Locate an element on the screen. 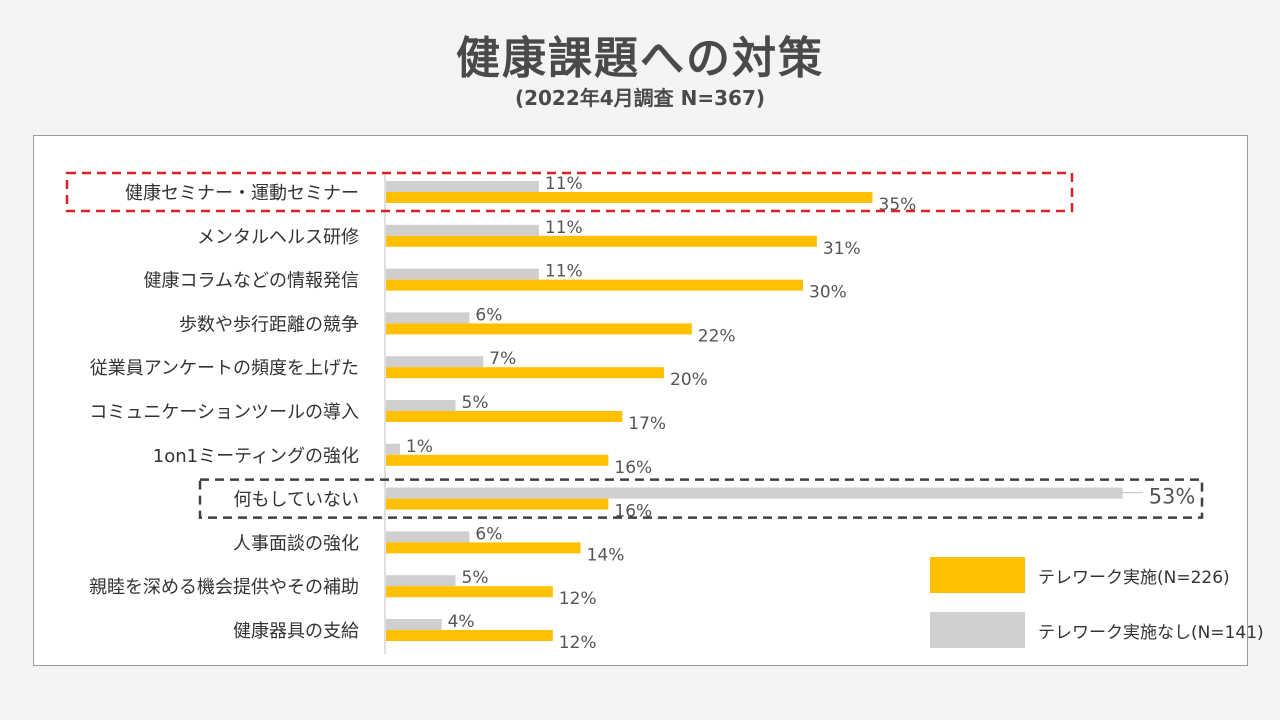  data-label-no-telework: 4% is located at coordinates (461, 622).